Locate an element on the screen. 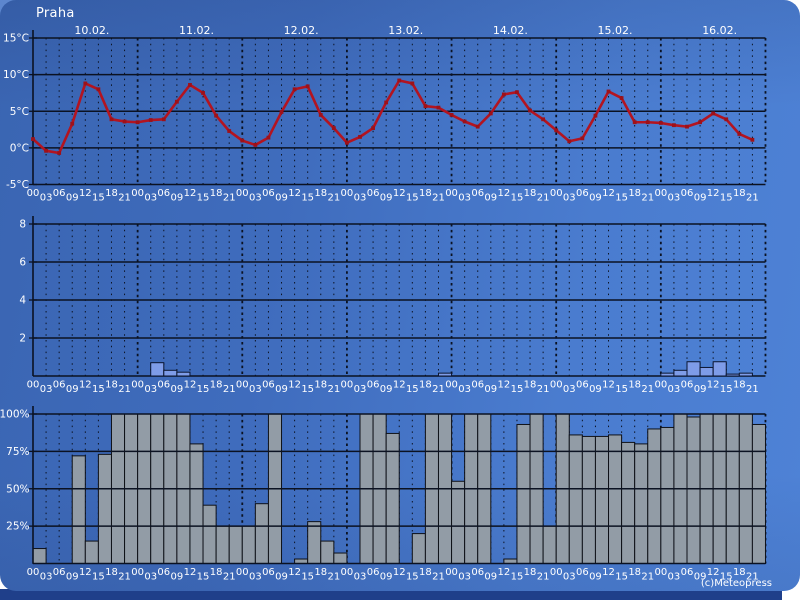  copyright-label: (c)Meteopress is located at coordinates (736, 583).